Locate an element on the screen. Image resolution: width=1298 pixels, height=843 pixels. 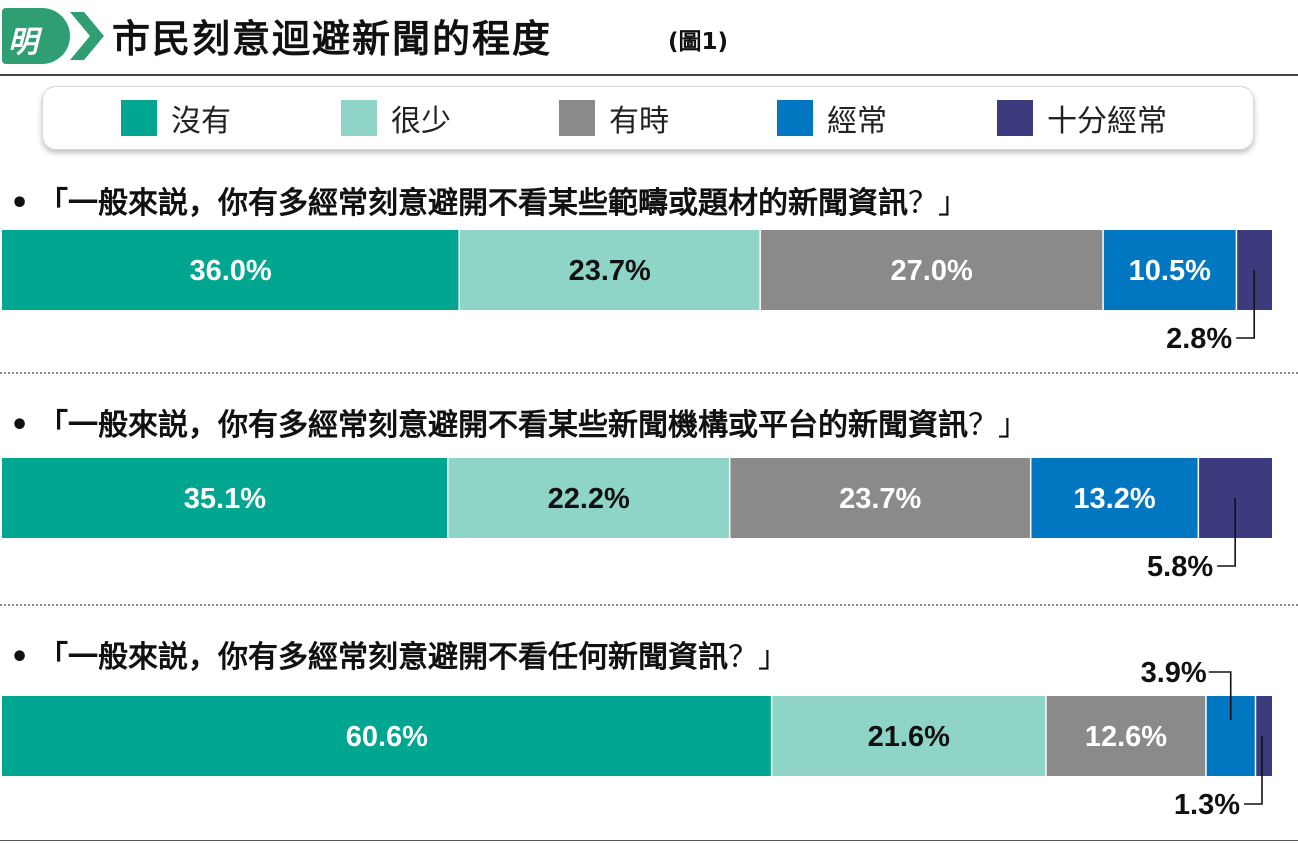
legend-label: 有時 is located at coordinates (639, 121).